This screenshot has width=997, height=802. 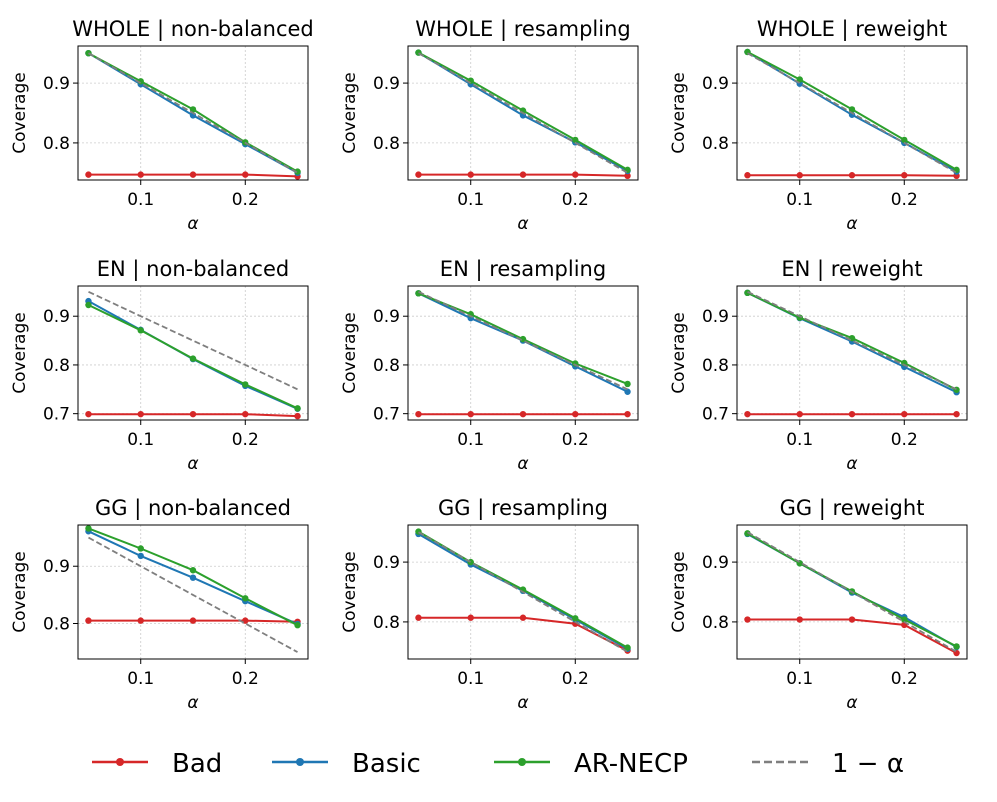 I want to click on legend: Bad Basic AR-NECP 1 − α, so click(x=498, y=764).